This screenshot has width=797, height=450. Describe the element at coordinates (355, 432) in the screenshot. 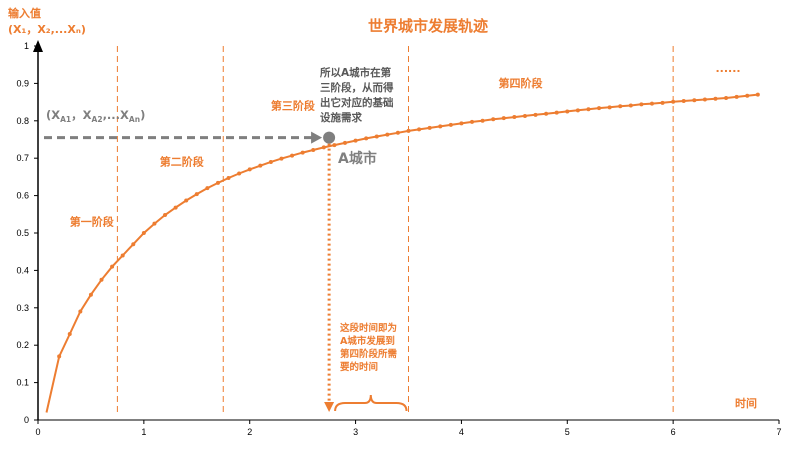

I see `x-tick-label: 3` at that location.